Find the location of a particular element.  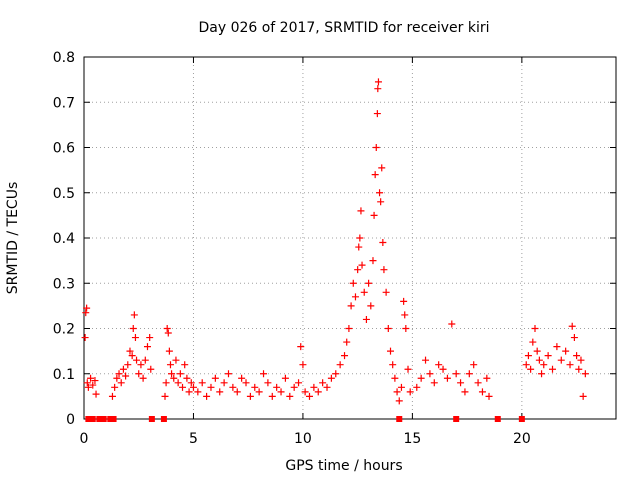

y-tick-label: 0.7 is located at coordinates (64, 103).